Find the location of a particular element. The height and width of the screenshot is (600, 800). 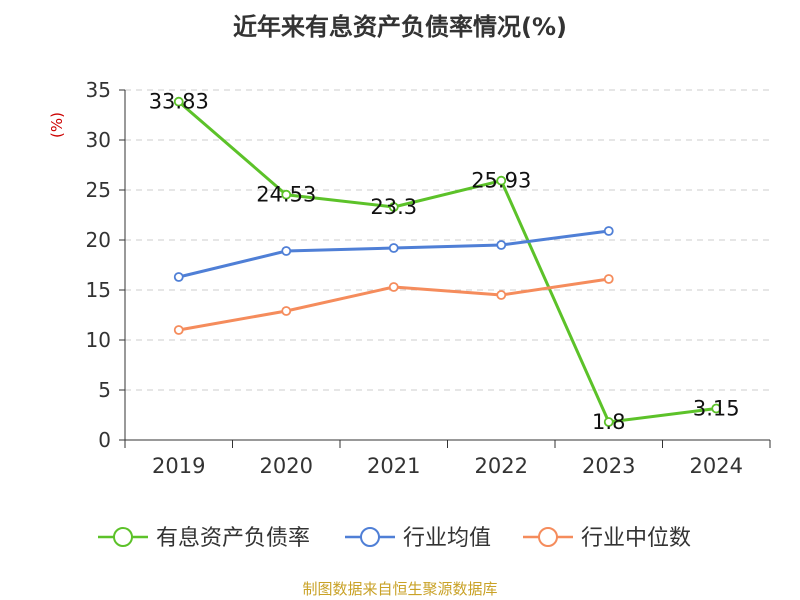

chart-title: 近年来有息资产负债率情况(%) is located at coordinates (400, 27).